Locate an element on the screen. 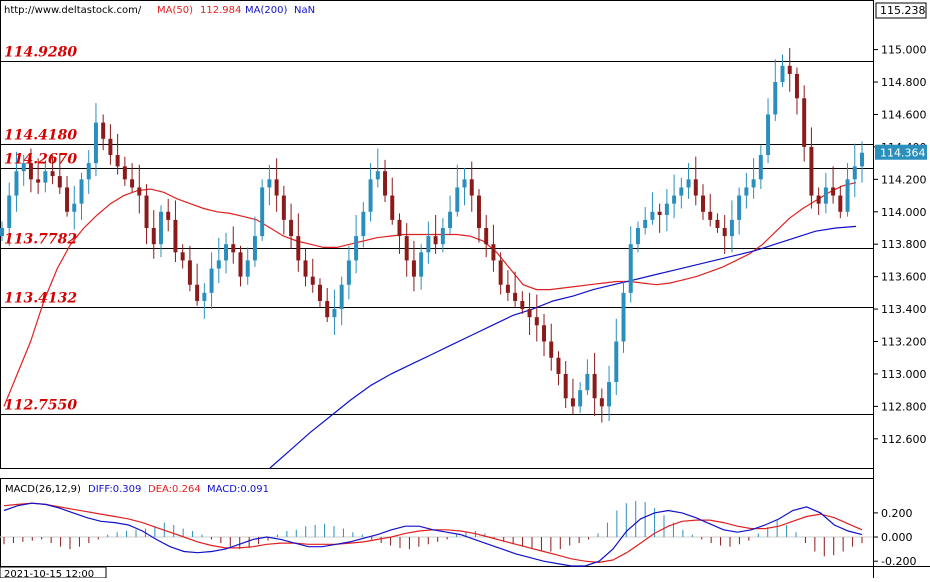  ma200-label: MA(200) is located at coordinates (266, 10).